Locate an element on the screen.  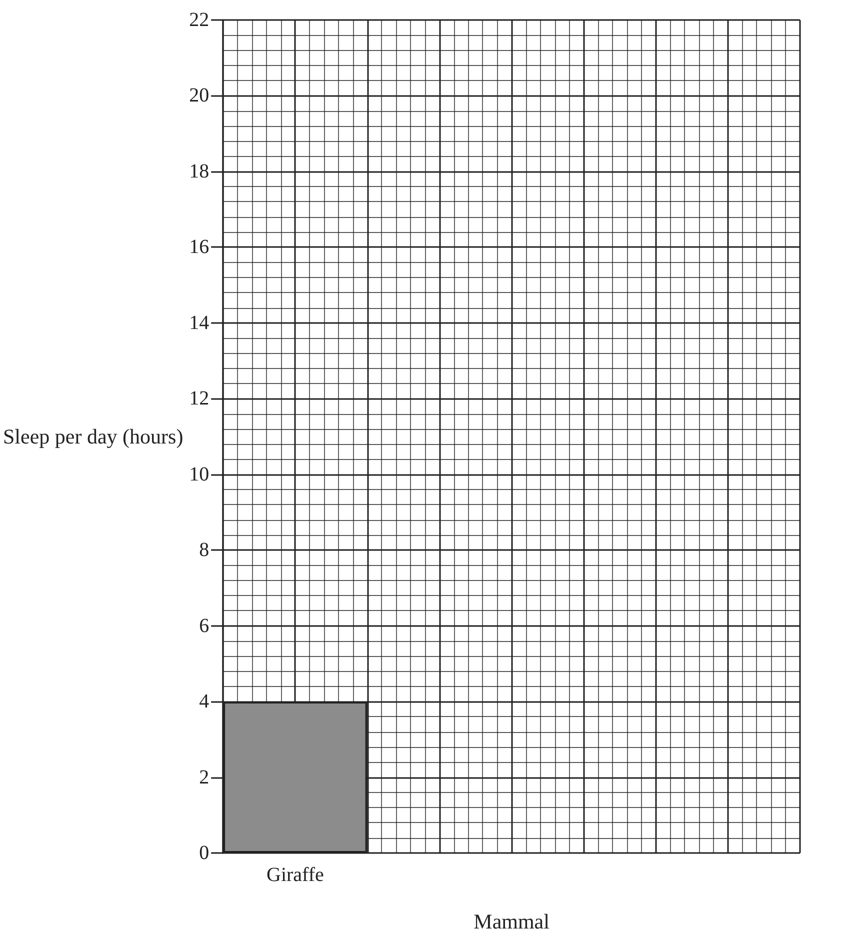
y-tick-label: 18 is located at coordinates (199, 171).